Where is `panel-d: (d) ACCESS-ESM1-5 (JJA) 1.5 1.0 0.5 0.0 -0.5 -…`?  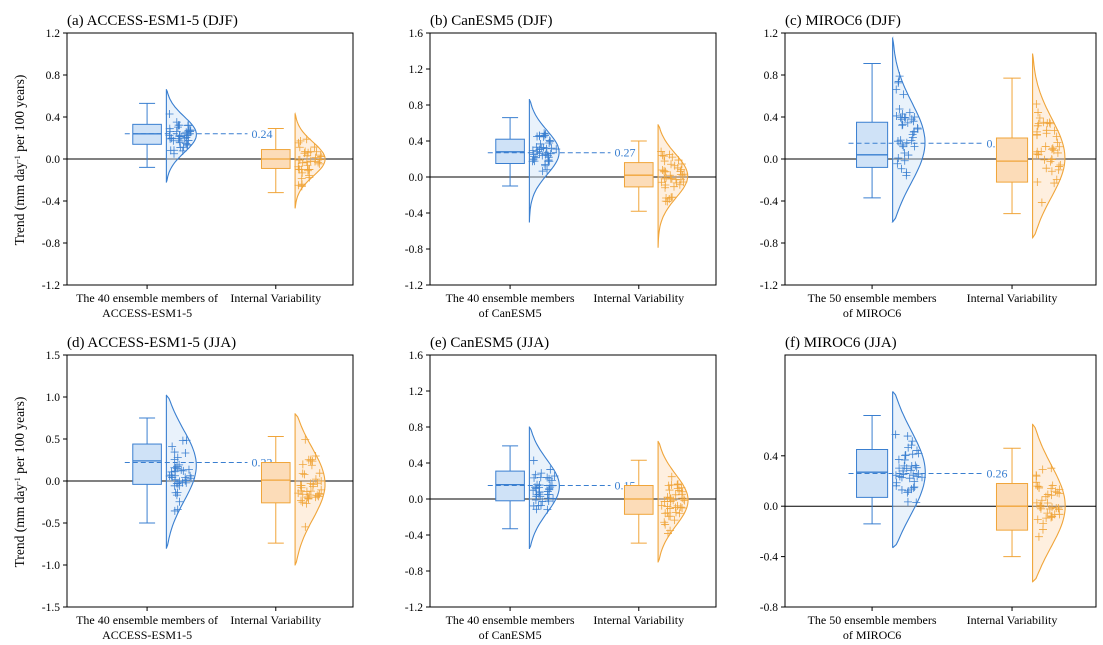 panel-d: (d) ACCESS-ESM1-5 (JJA) 1.5 1.0 0.5 0.0 -0.5 -… is located at coordinates (198, 488).